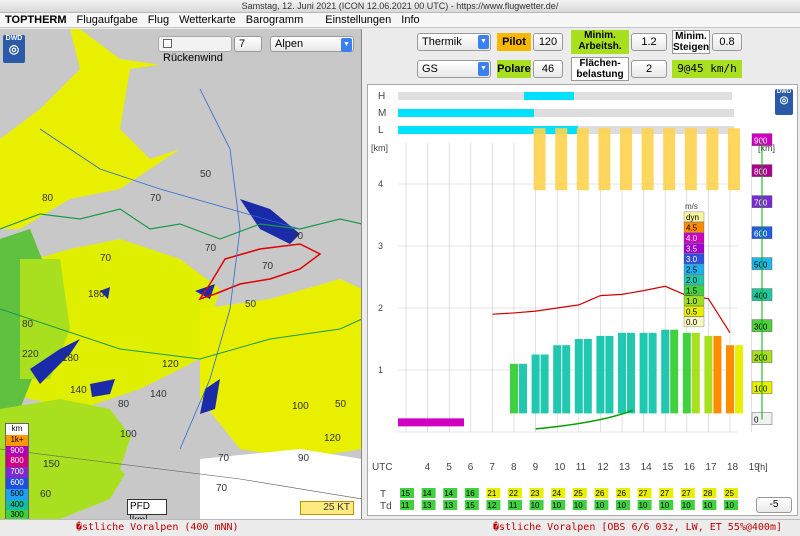 This screenshot has height=536, width=800. Describe the element at coordinates (386, 506) in the screenshot. I see `td-row-label: Td` at that location.